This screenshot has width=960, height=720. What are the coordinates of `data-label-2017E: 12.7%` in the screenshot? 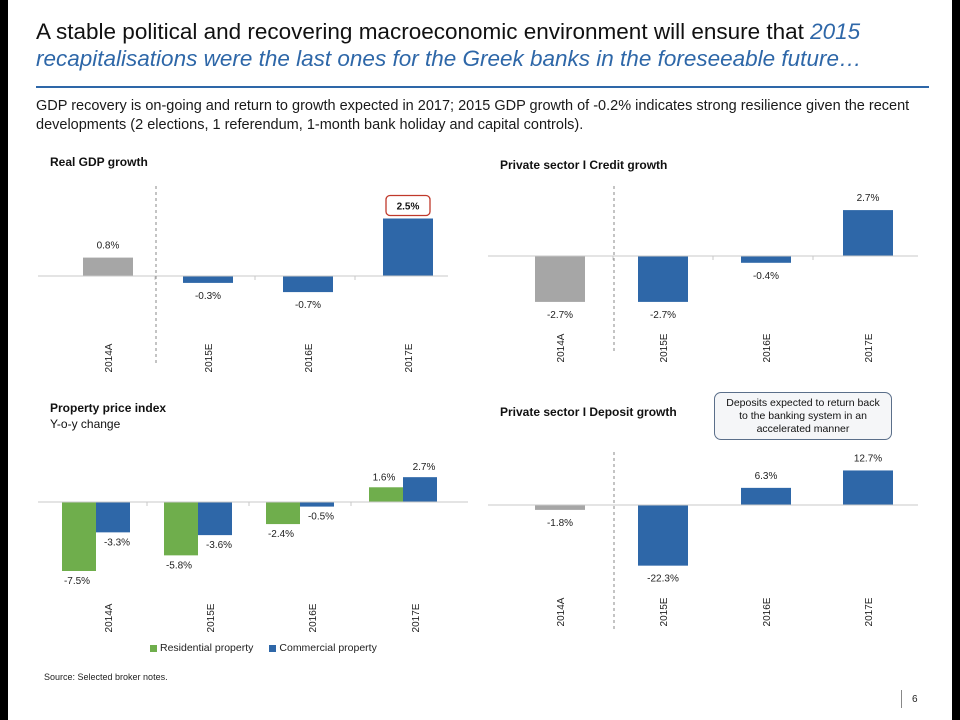 It's located at (868, 458).